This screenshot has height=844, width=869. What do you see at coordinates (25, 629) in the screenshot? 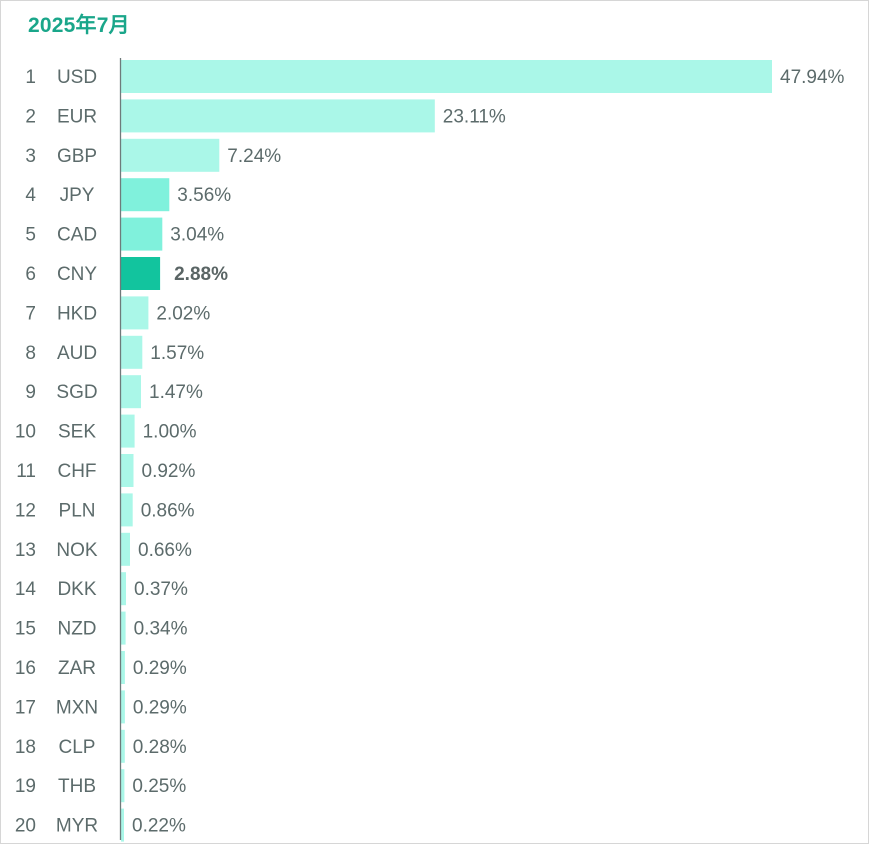
I see `rank-label: 15` at bounding box center [25, 629].